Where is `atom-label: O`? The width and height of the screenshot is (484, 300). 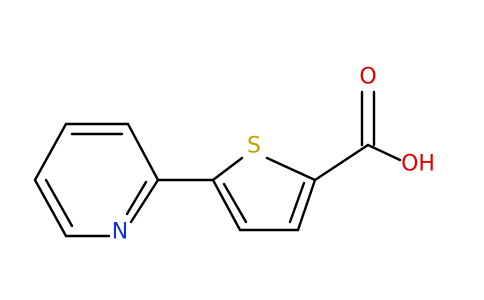 atom-label: O is located at coordinates (367, 77).